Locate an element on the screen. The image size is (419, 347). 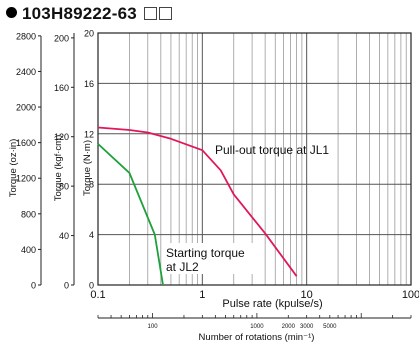
y-tick-label: 16 is located at coordinates (89, 84).